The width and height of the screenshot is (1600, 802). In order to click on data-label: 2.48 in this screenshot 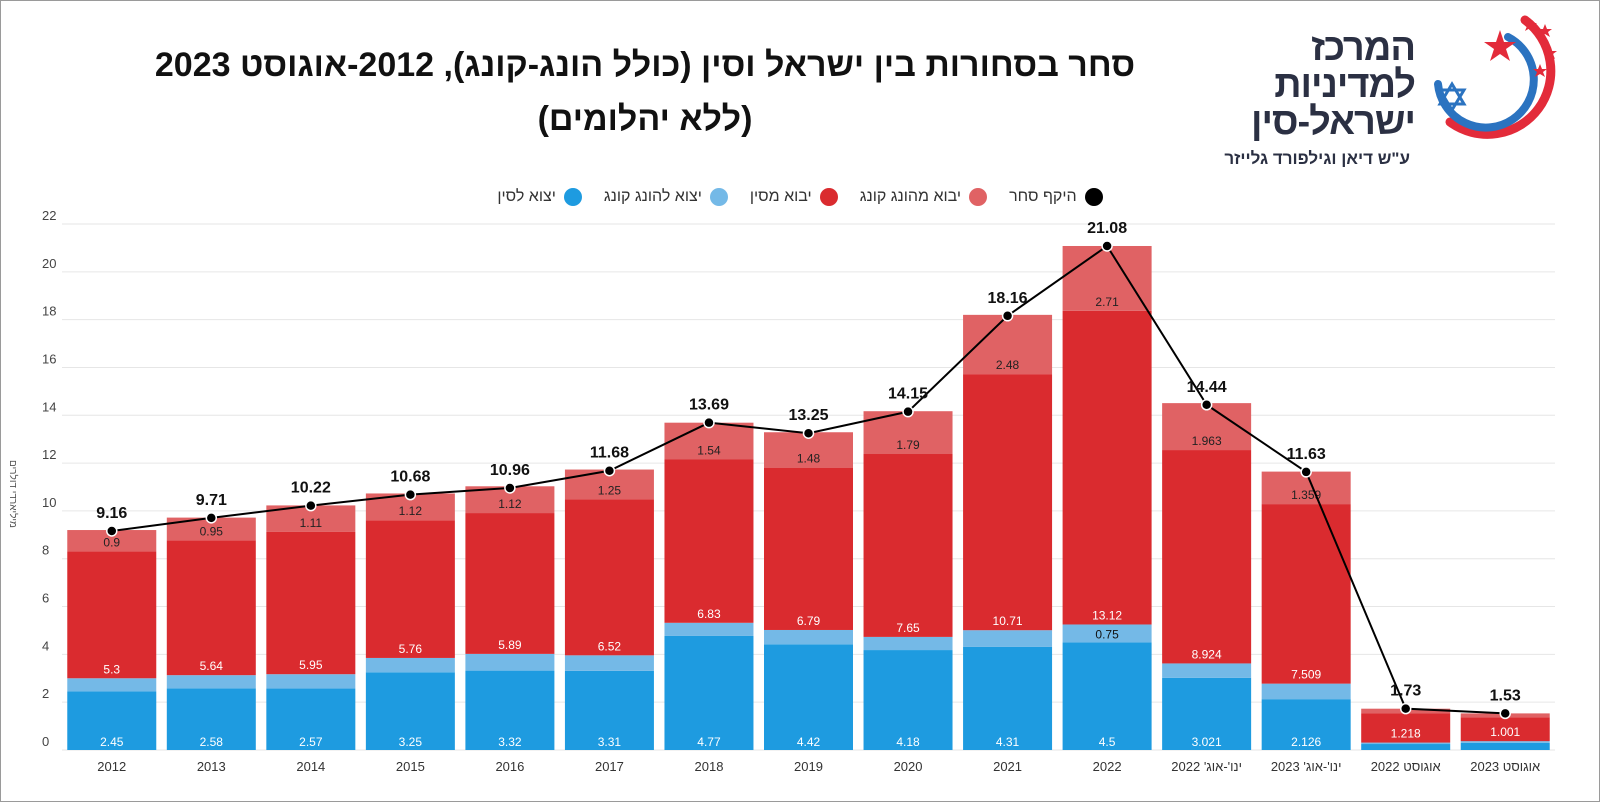, I will do `click(1008, 365)`.